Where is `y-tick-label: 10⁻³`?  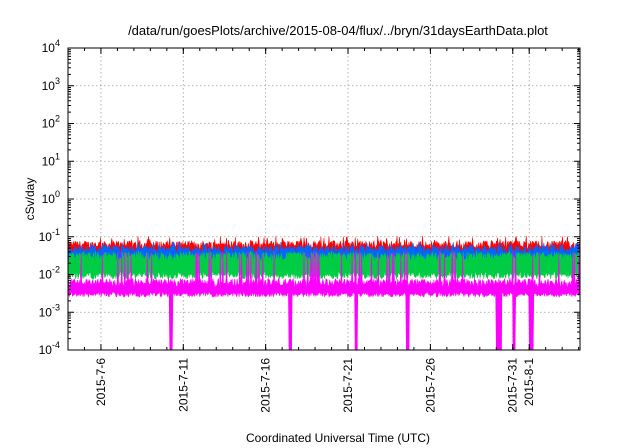 y-tick-label: 10⁻³ is located at coordinates (49, 310).